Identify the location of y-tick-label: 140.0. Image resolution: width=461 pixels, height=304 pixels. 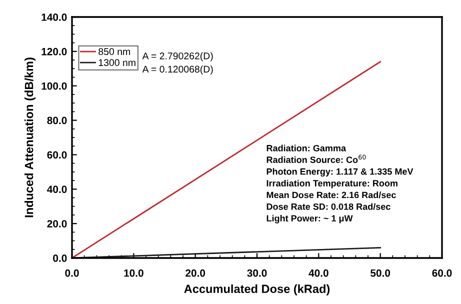
(54, 17).